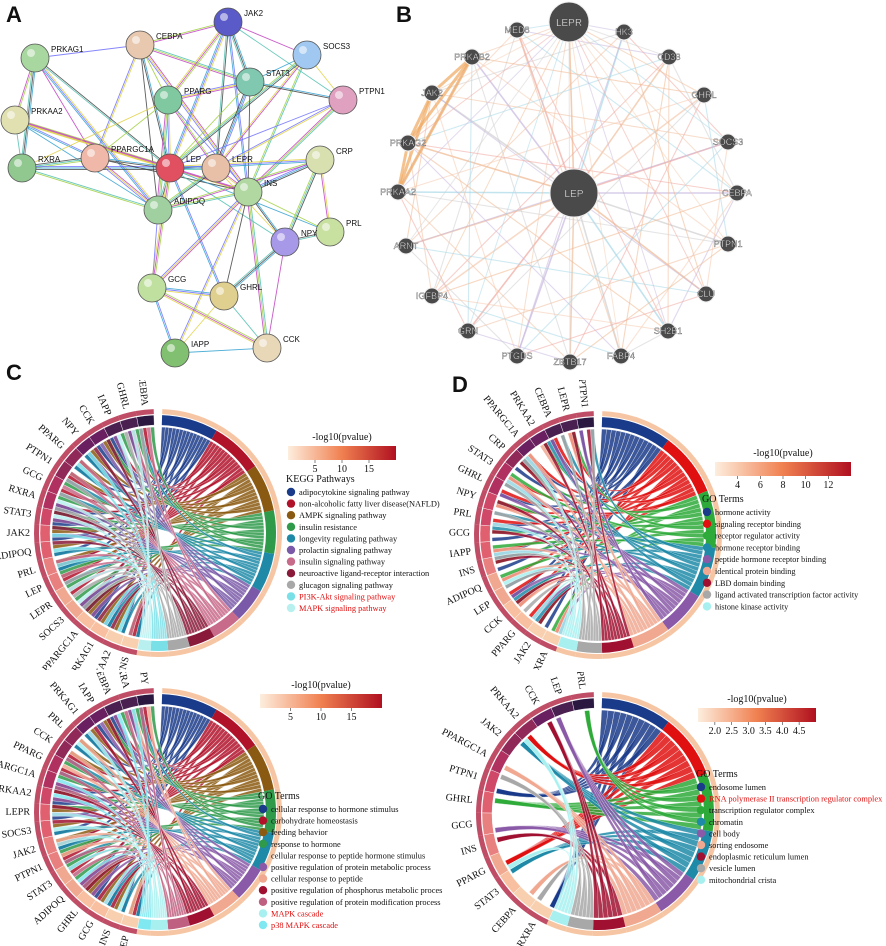  I want to click on color-scale-bar, so click(783, 469).